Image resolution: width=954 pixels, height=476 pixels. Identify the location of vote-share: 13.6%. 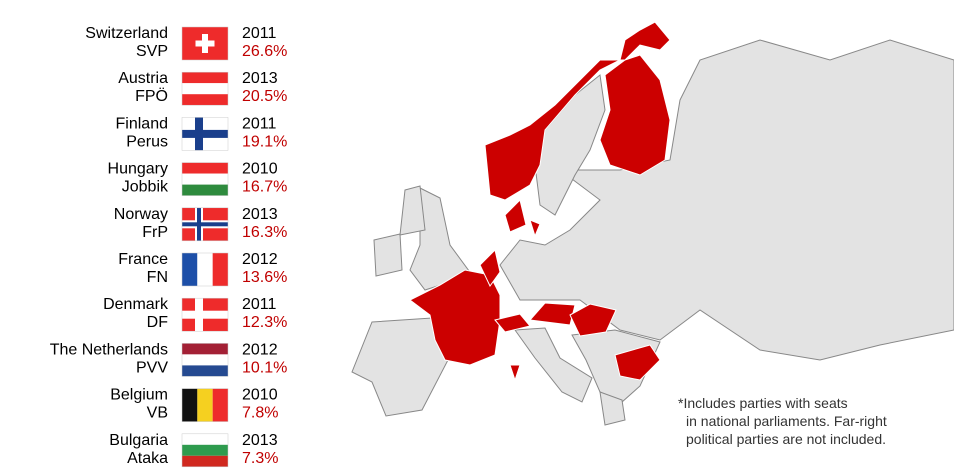
(264, 277).